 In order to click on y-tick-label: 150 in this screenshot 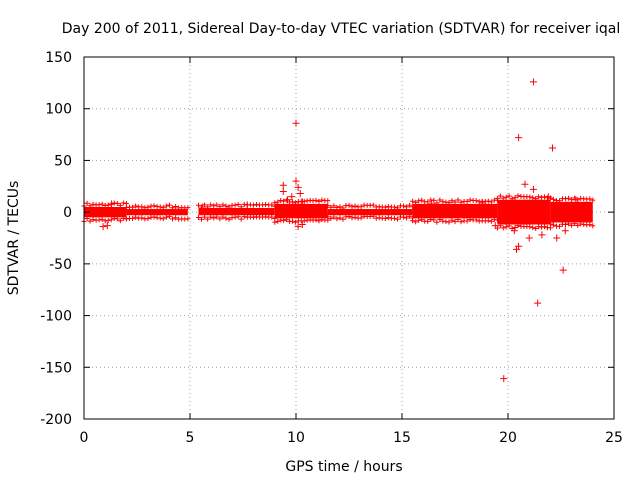, I will do `click(58, 58)`.